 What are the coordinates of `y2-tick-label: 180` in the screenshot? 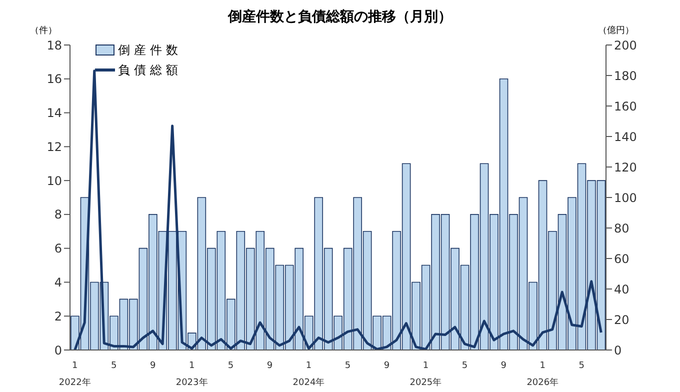 It's located at (625, 75).